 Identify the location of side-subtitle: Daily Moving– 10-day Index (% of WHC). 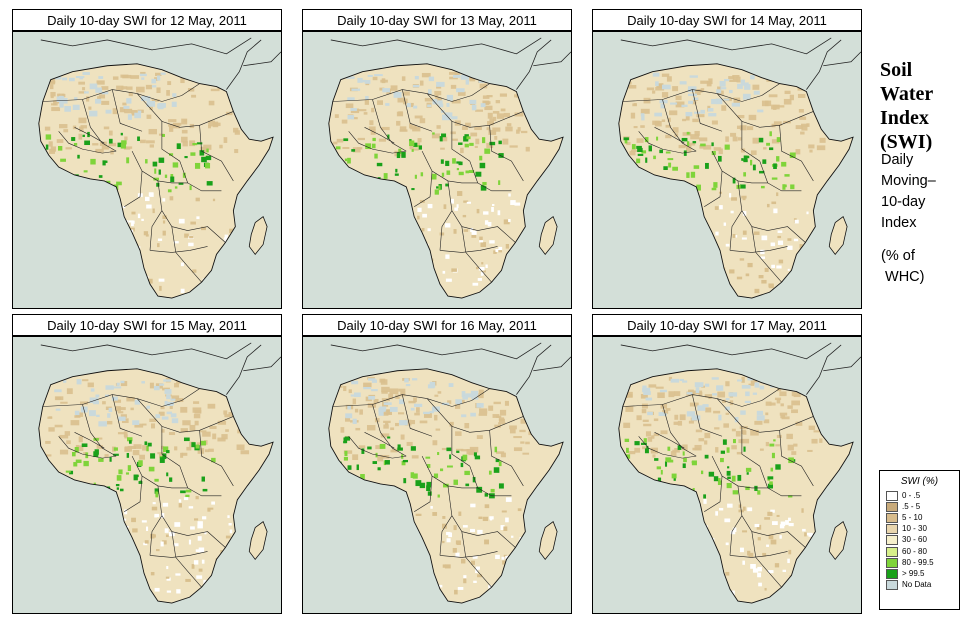
(921, 219).